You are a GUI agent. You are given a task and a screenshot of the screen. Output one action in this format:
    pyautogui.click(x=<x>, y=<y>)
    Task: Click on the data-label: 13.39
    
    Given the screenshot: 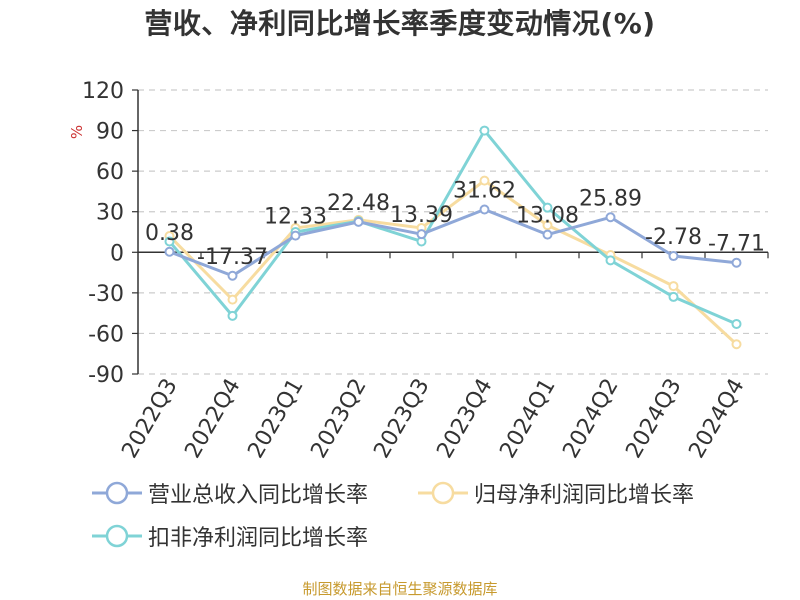 What is the action you would take?
    pyautogui.click(x=421, y=215)
    